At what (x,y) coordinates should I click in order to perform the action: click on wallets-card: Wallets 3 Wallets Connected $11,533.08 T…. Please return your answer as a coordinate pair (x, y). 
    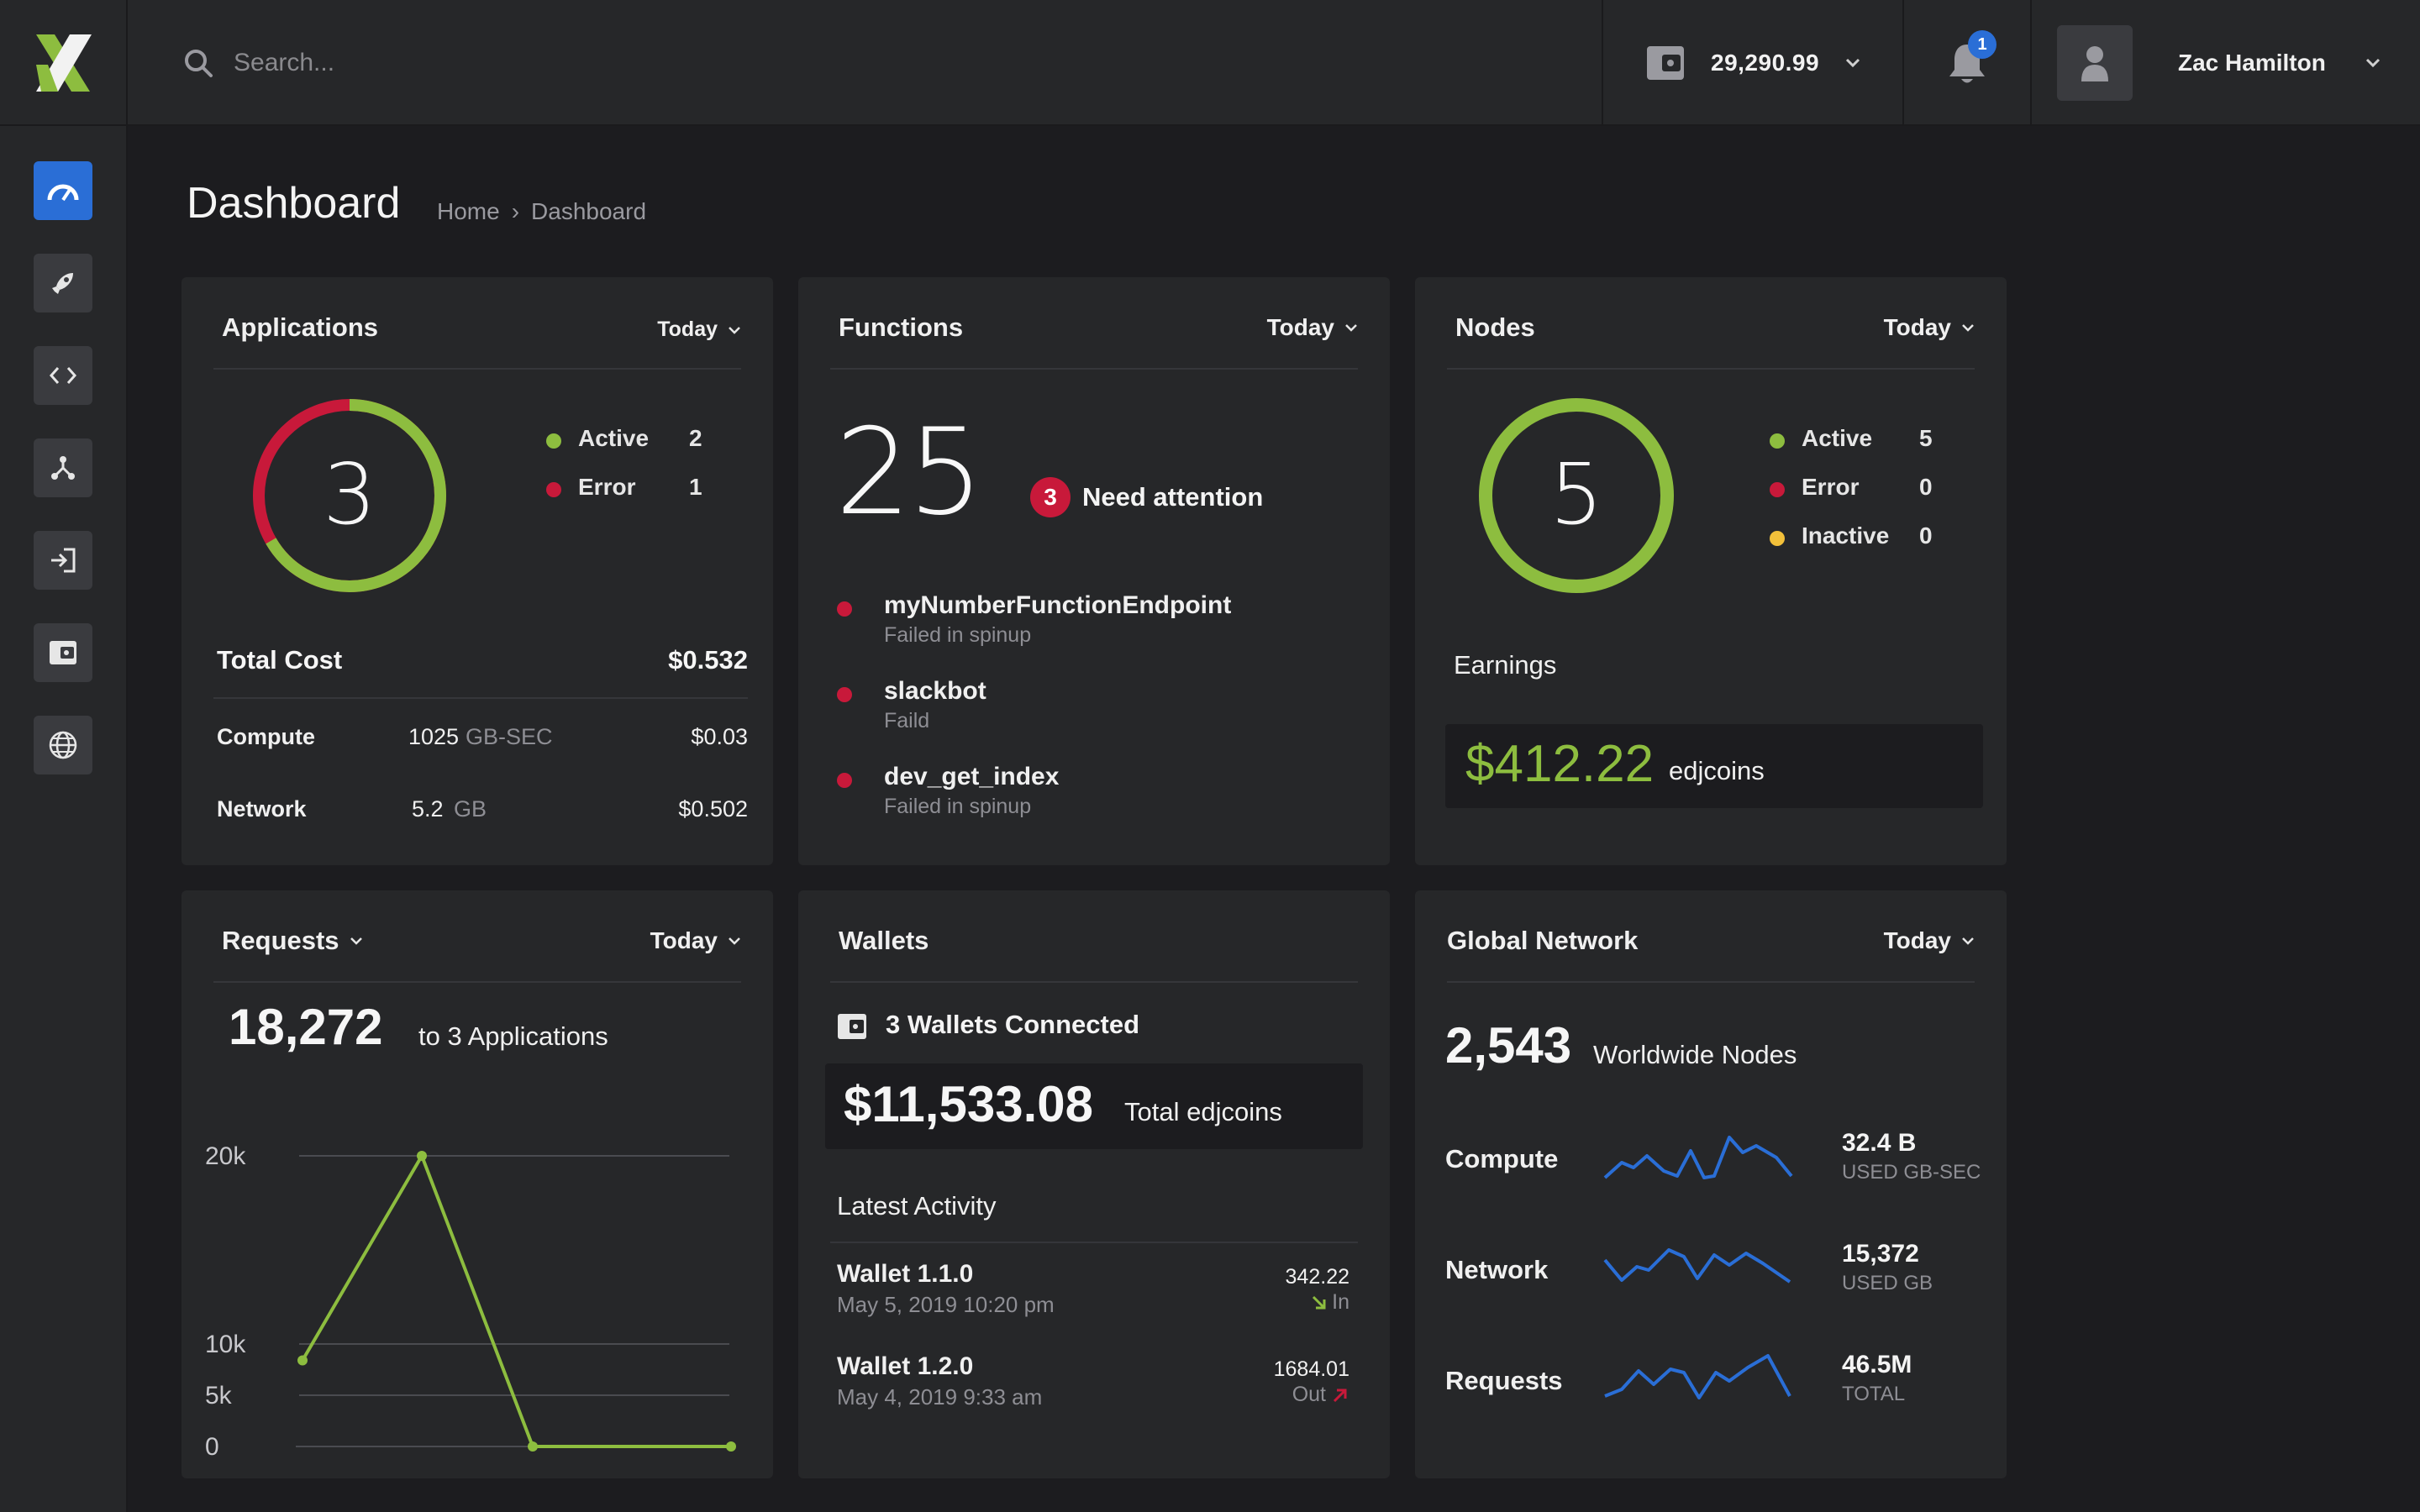
    Looking at the image, I should click on (1094, 1184).